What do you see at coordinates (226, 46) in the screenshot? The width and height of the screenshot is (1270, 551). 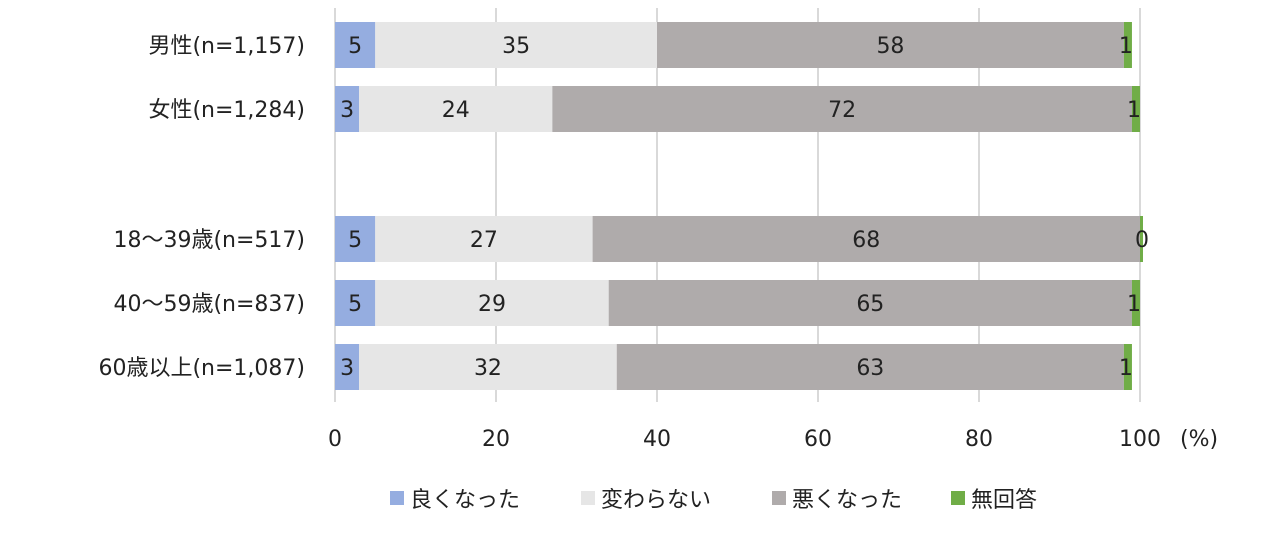 I see `category-label: 男性(n=1,157)` at bounding box center [226, 46].